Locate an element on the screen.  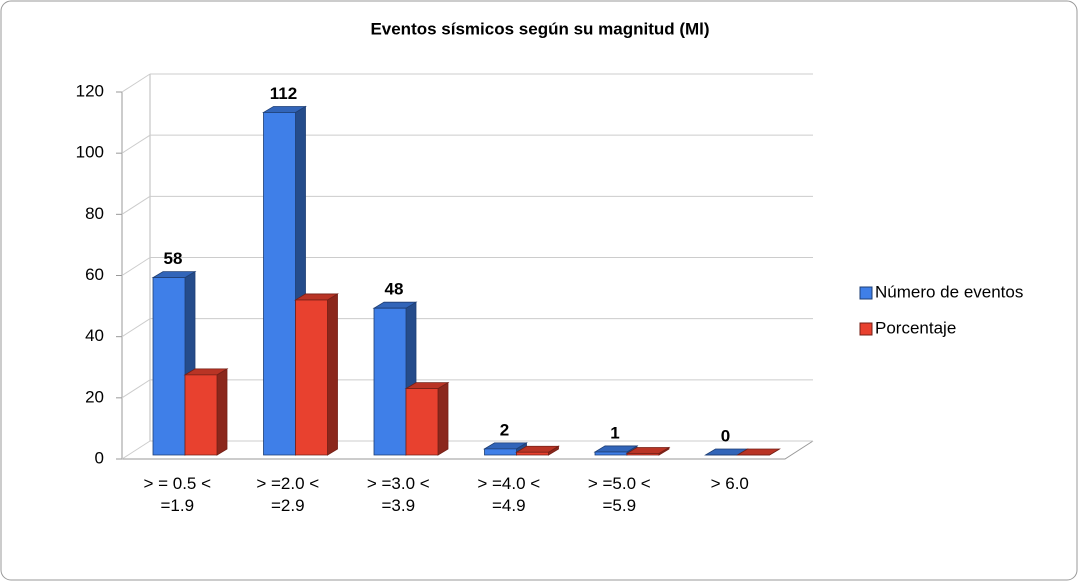
x-tick-label: > =4.0 < =4.9 is located at coordinates (509, 494).